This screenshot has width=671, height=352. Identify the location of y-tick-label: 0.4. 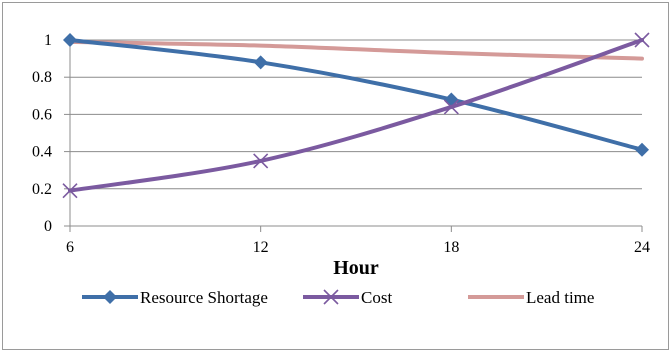
(42, 152).